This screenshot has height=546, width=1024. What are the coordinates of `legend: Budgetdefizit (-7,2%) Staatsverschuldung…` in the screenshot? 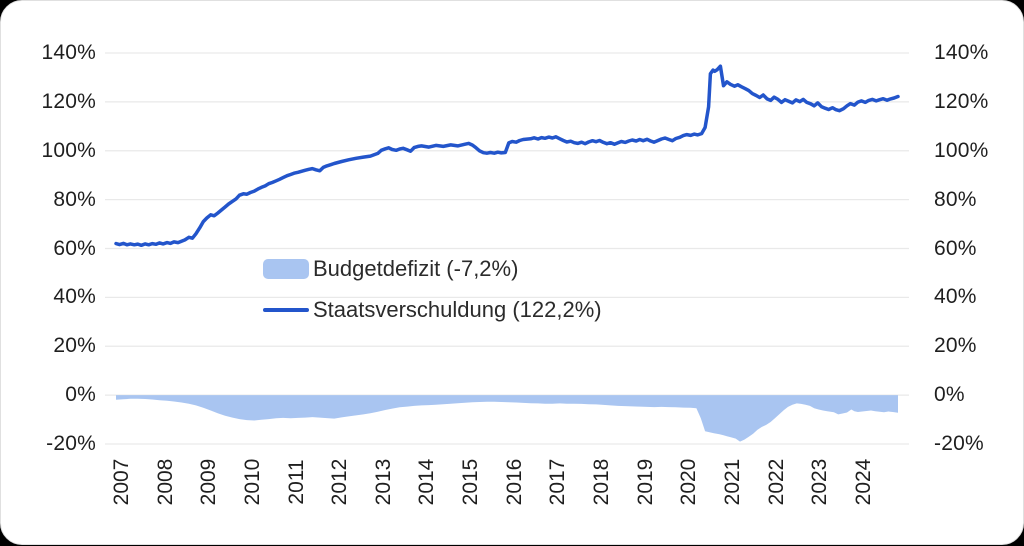 It's located at (432, 297).